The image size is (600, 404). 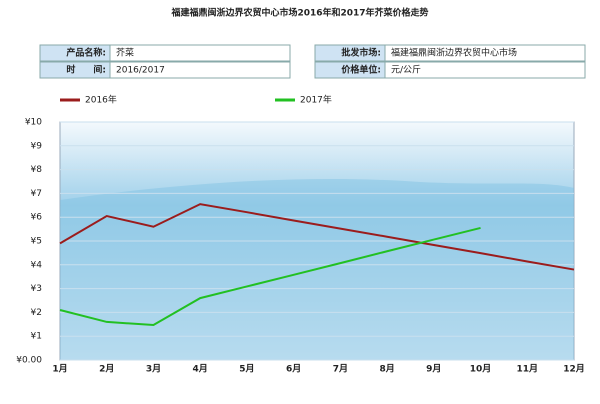 I want to click on info-value: 芥菜, so click(x=125, y=53).